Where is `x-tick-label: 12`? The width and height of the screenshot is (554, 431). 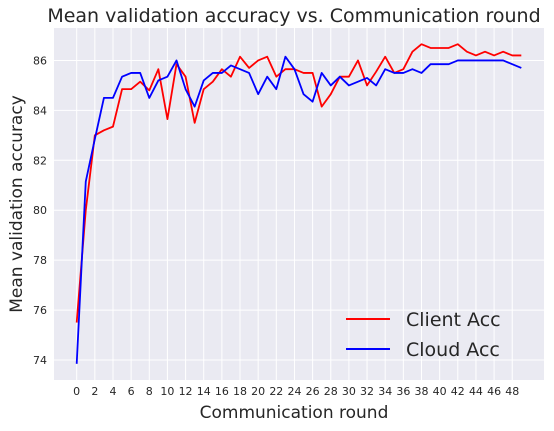
x-tick-label: 12 is located at coordinates (186, 391).